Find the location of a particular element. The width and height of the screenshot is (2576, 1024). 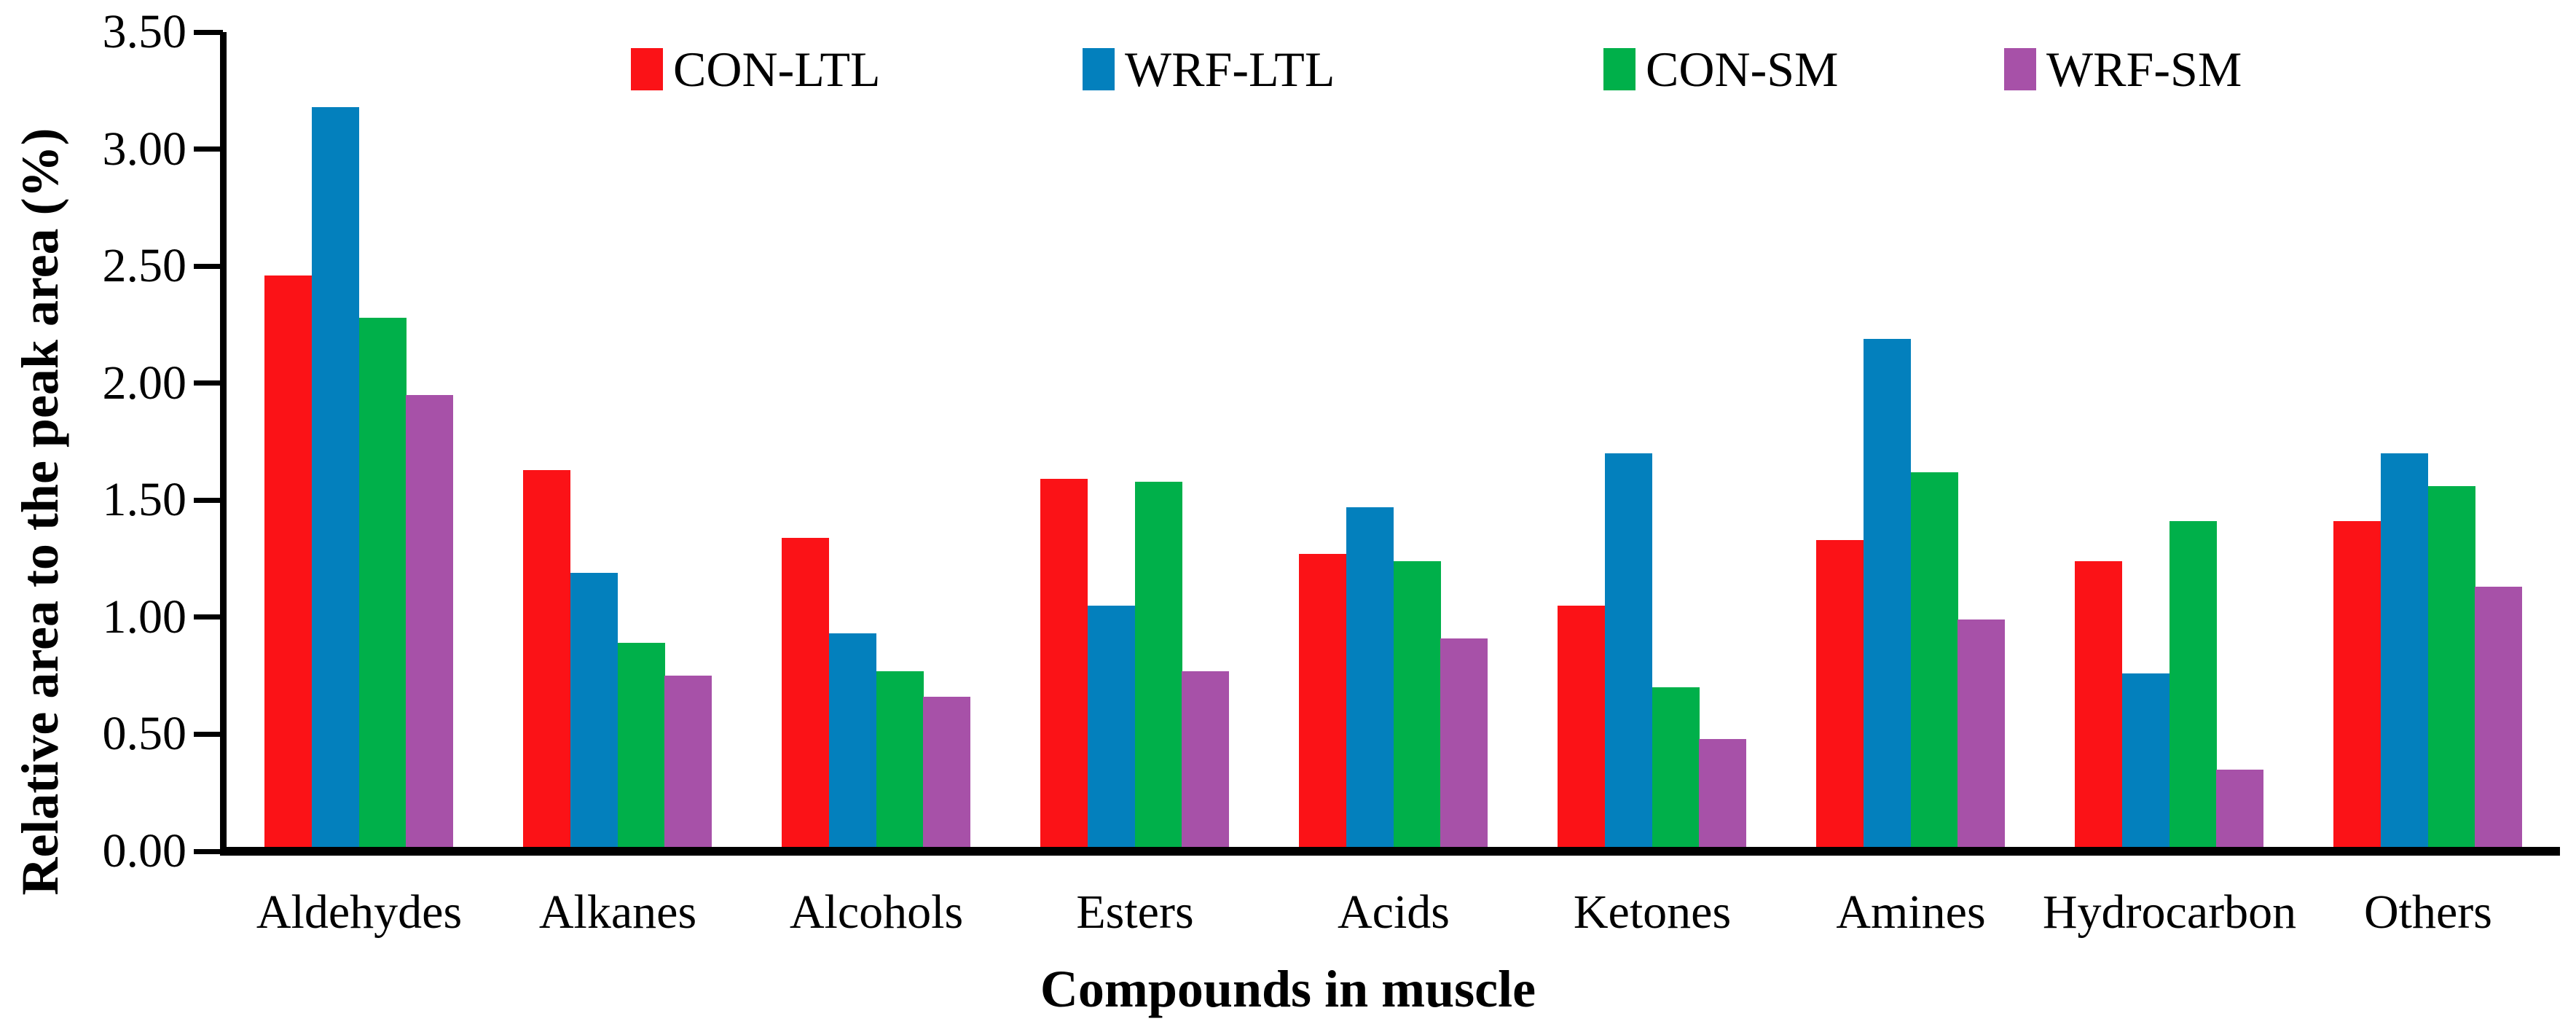

bar-con-sm-alkanes is located at coordinates (641, 747).